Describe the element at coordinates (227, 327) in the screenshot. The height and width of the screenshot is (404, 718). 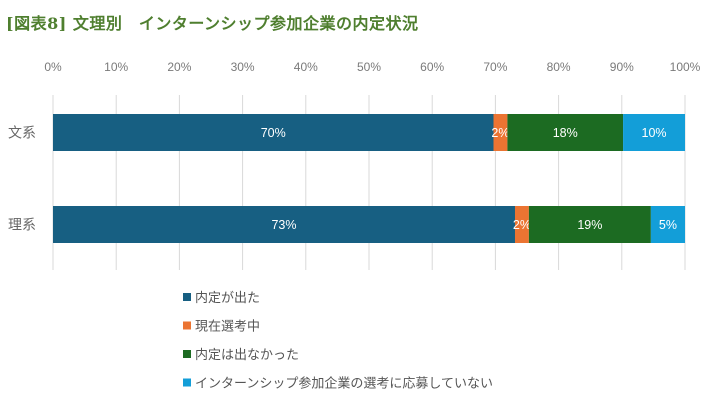
I see `legend-label: 現在選考中` at that location.